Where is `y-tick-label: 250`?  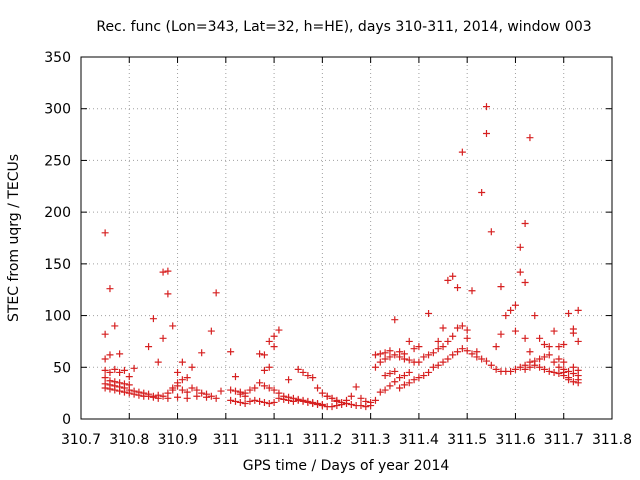
y-tick-label: 250 is located at coordinates (57, 161).